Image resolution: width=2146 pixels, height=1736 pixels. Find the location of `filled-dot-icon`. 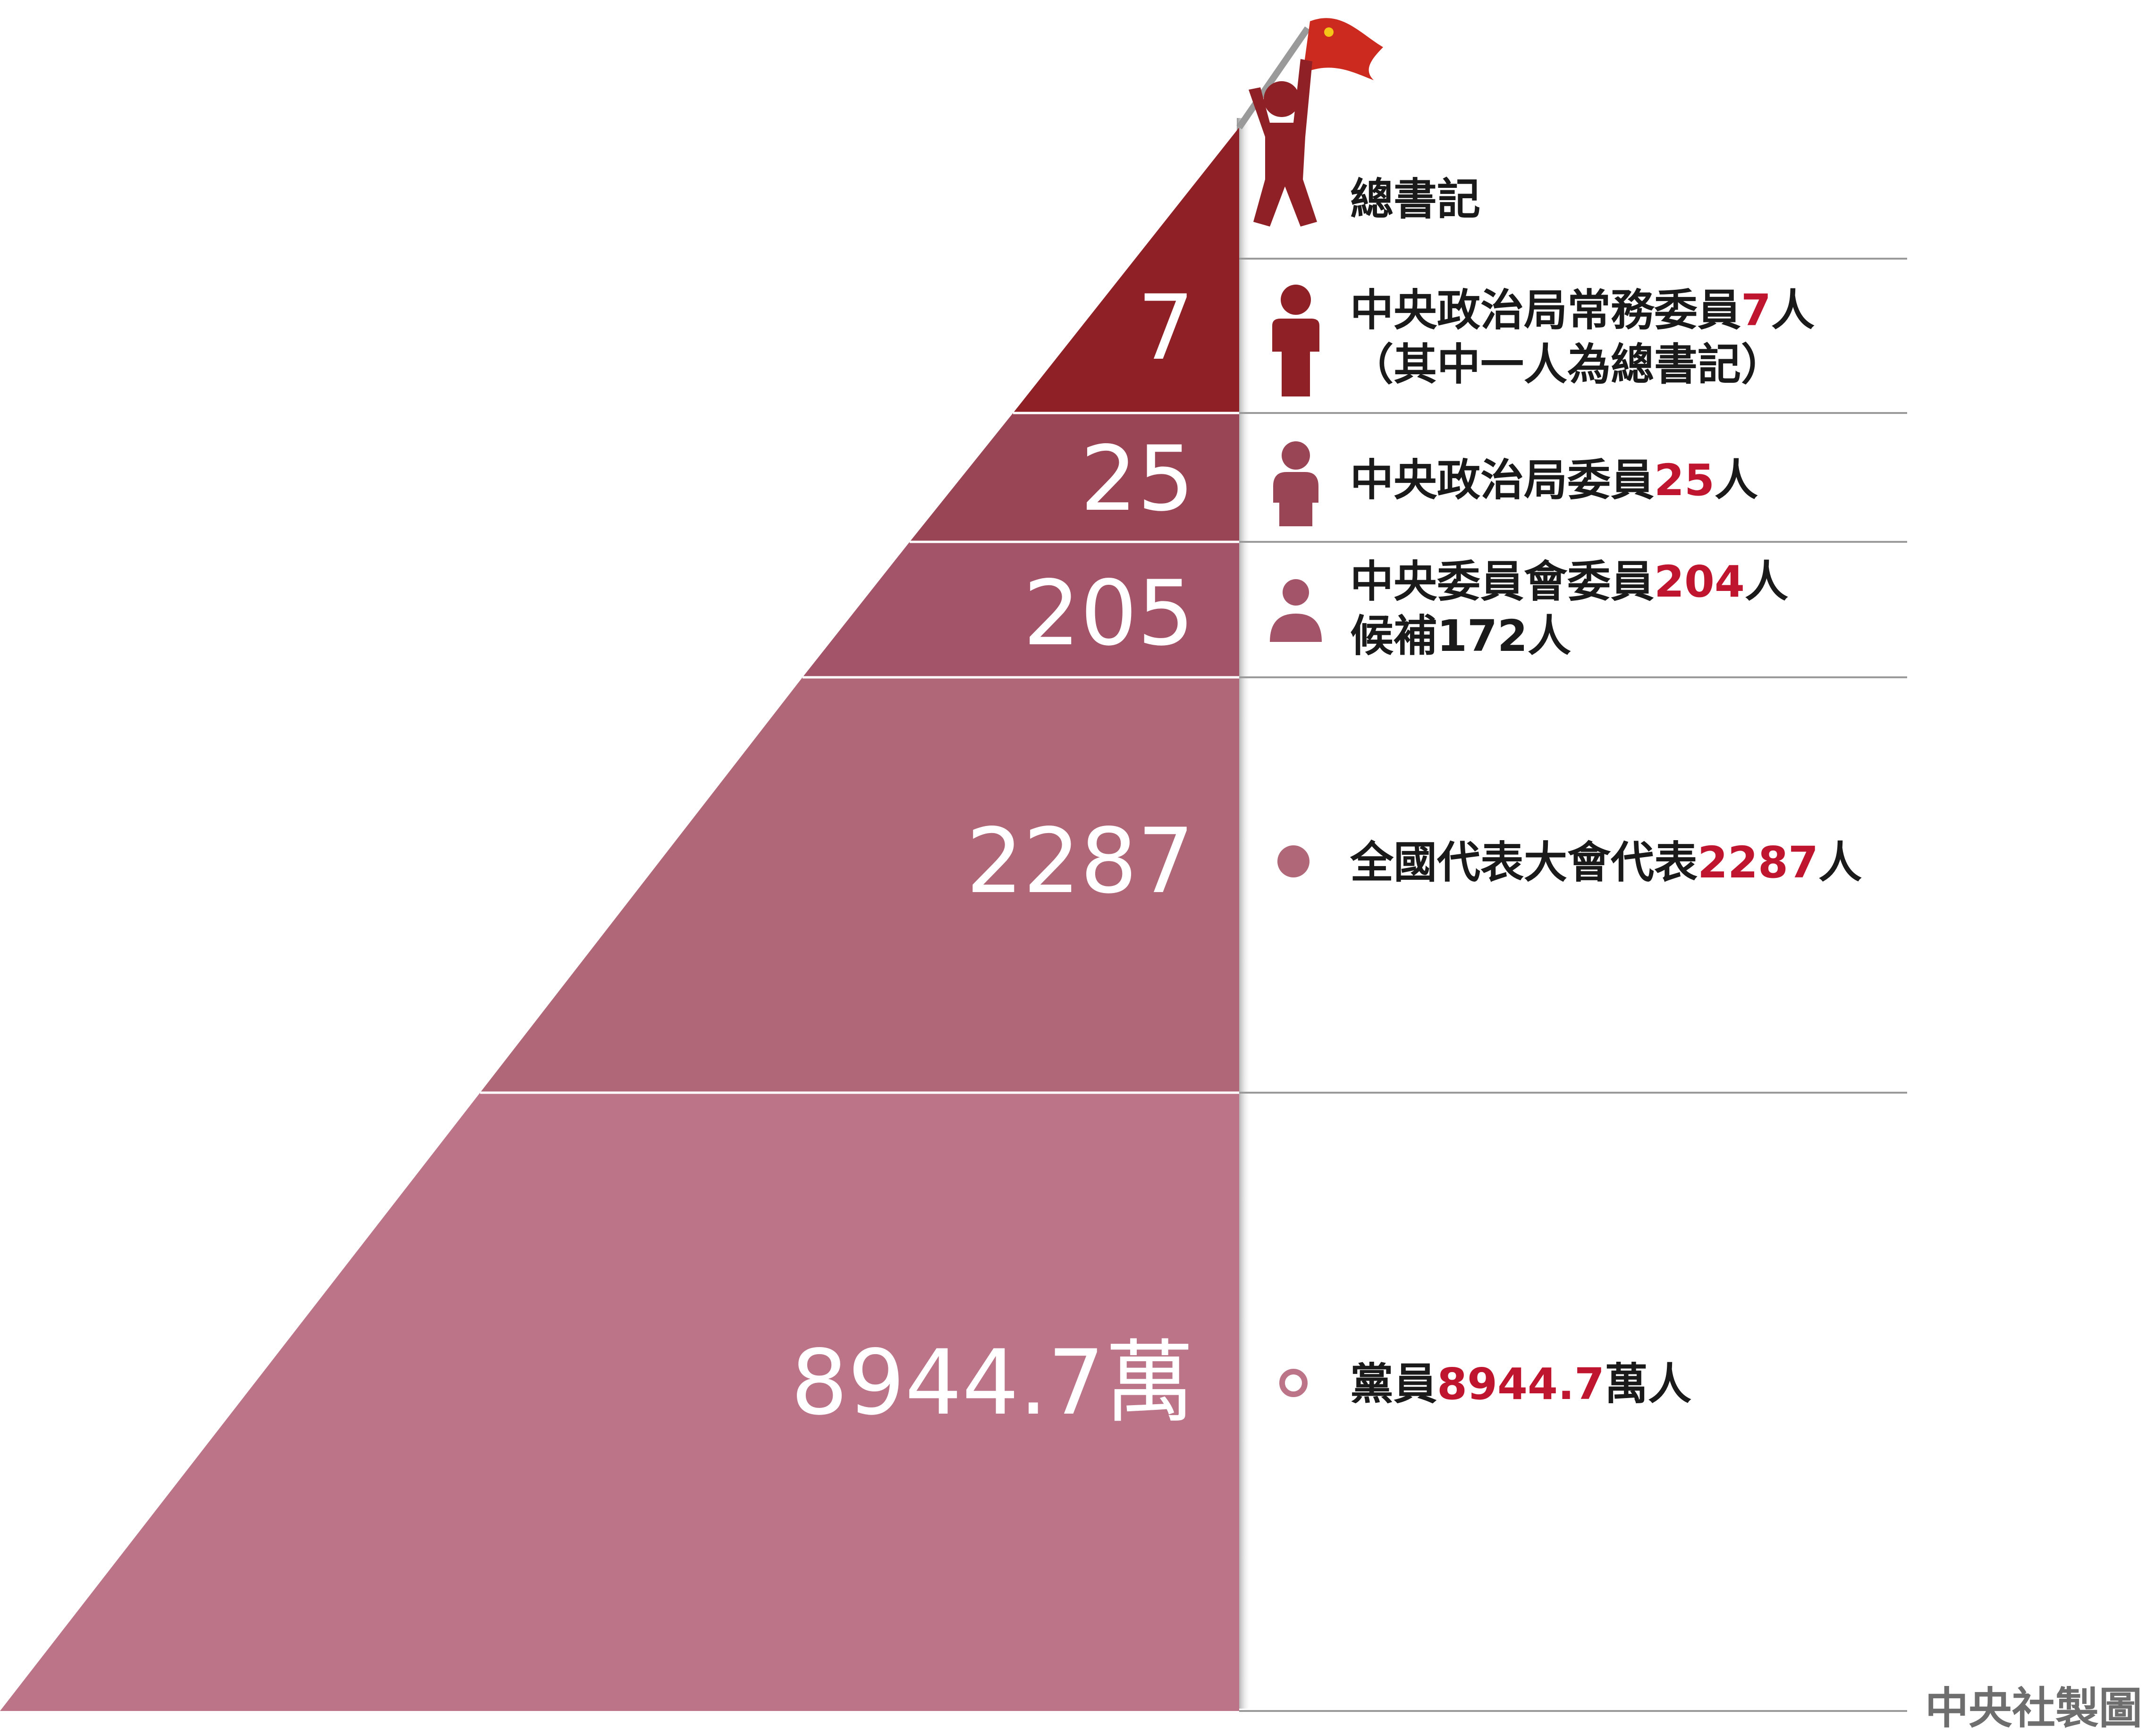

filled-dot-icon is located at coordinates (1293, 861).